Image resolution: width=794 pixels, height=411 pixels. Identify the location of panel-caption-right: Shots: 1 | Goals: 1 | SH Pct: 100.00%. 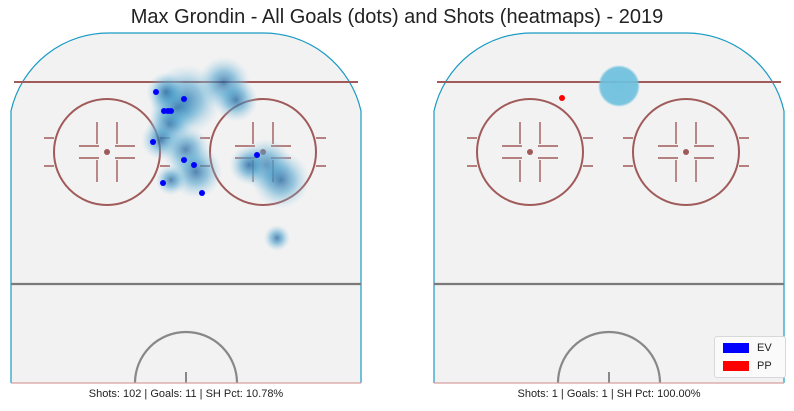
(609, 394).